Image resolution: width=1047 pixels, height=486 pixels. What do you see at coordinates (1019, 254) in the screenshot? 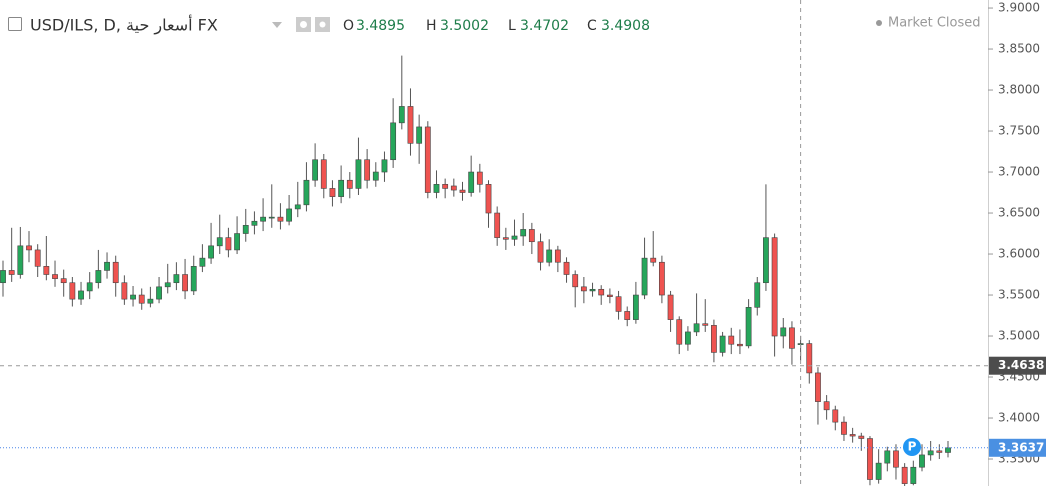
I see `y-tick-label: 3.6000` at bounding box center [1019, 254].